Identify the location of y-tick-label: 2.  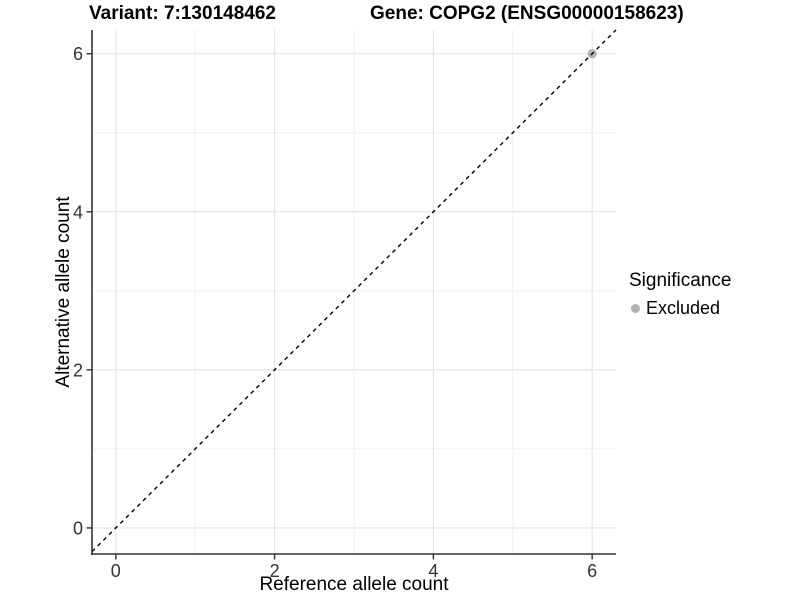
(78, 370).